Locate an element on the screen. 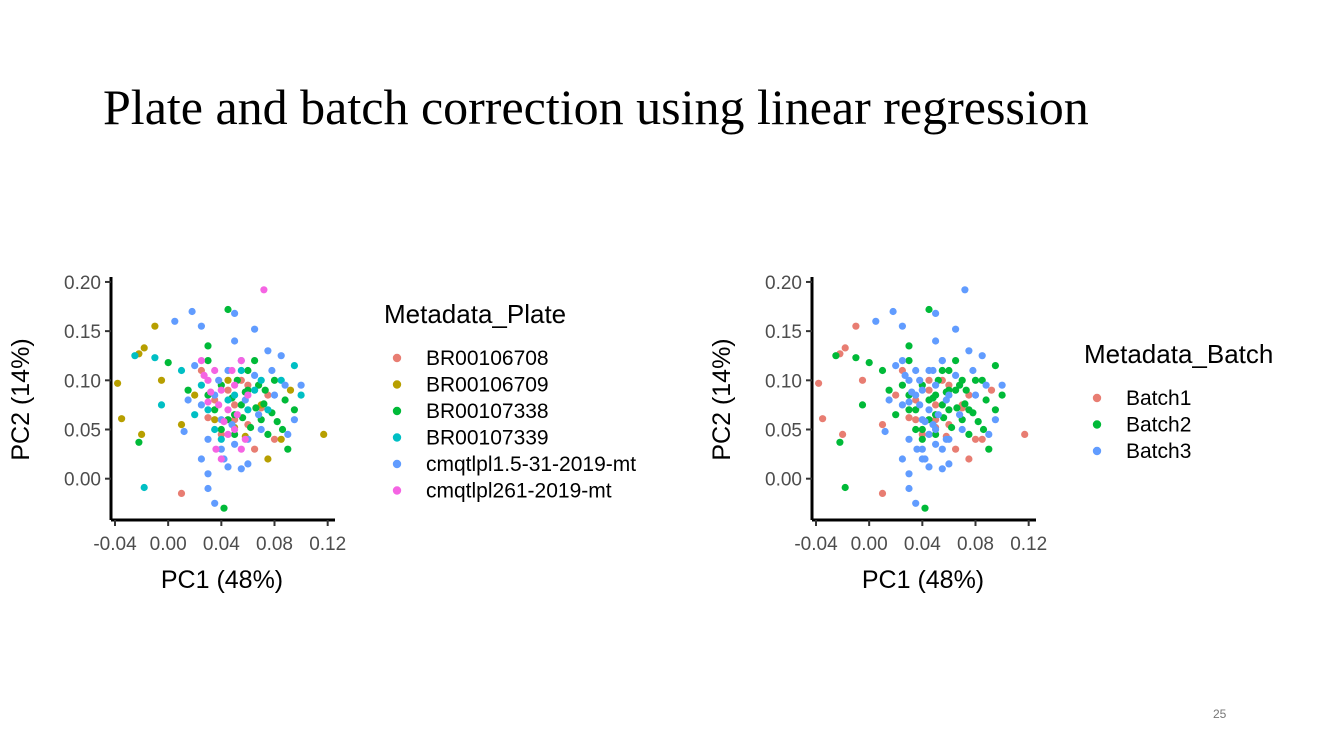  y-tick-label: 0.10 is located at coordinates (82, 381).